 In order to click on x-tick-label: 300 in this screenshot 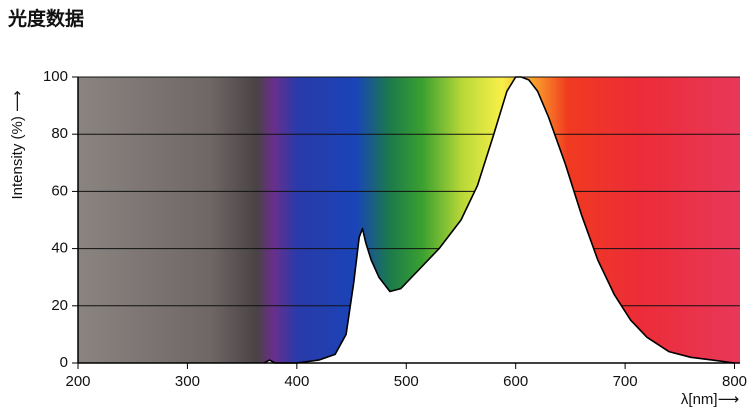, I will do `click(187, 381)`.